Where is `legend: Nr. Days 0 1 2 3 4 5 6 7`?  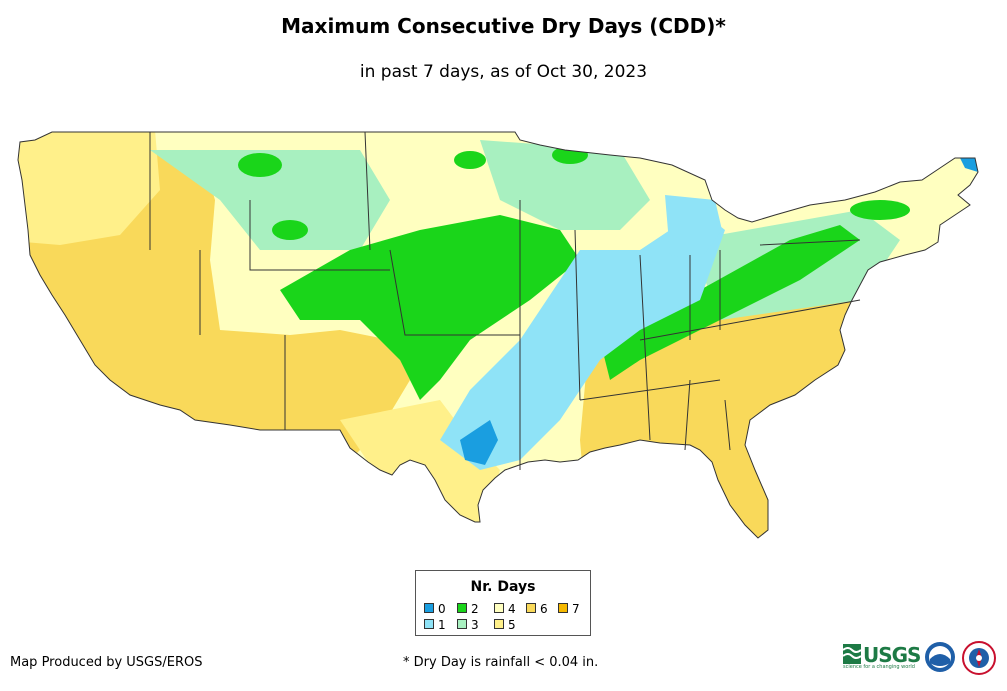 legend: Nr. Days 0 1 2 3 4 5 6 7 is located at coordinates (503, 603).